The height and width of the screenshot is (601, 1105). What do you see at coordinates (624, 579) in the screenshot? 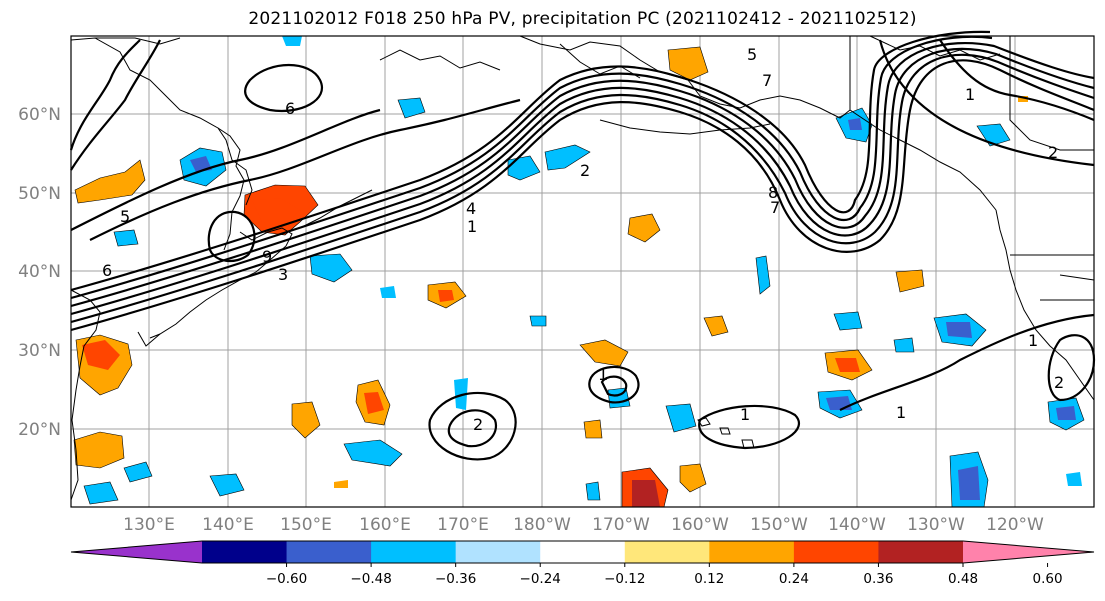
I see `colorbar-tick-label: −0.12` at bounding box center [624, 579].